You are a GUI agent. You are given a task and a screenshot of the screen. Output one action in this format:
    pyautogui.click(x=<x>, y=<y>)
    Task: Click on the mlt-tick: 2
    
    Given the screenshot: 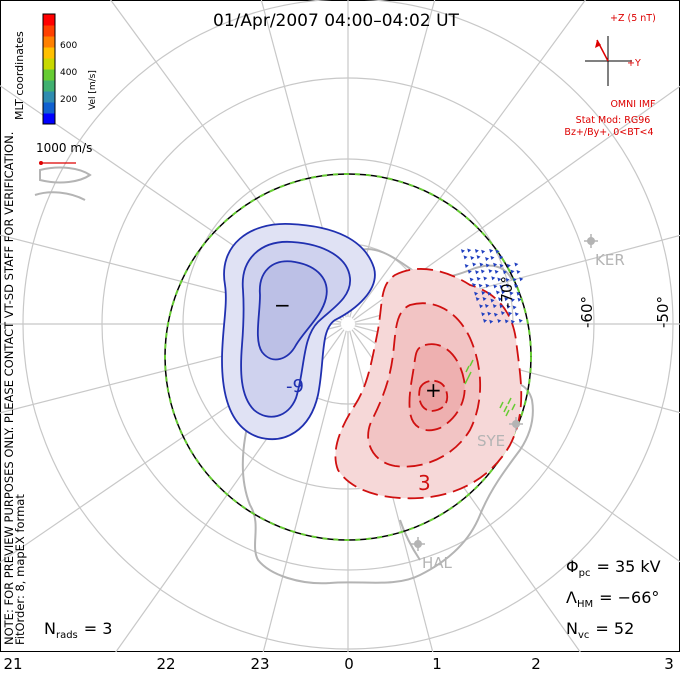 What is the action you would take?
    pyautogui.click(x=536, y=664)
    